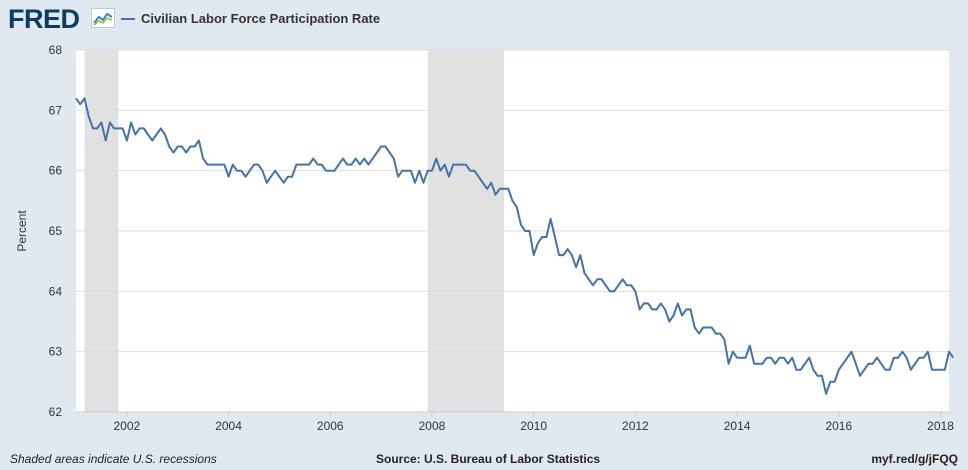 This screenshot has width=968, height=470. Describe the element at coordinates (261, 18) in the screenshot. I see `legend-label: Civilian Labor Force Participation Rate` at that location.